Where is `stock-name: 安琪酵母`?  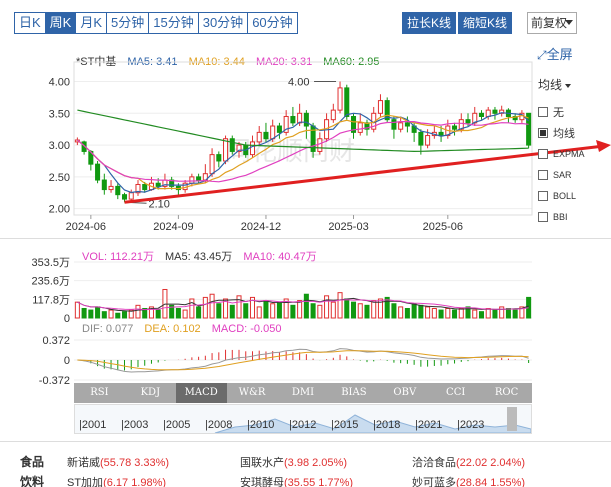 stock-name: 安琪酵母 is located at coordinates (262, 482).